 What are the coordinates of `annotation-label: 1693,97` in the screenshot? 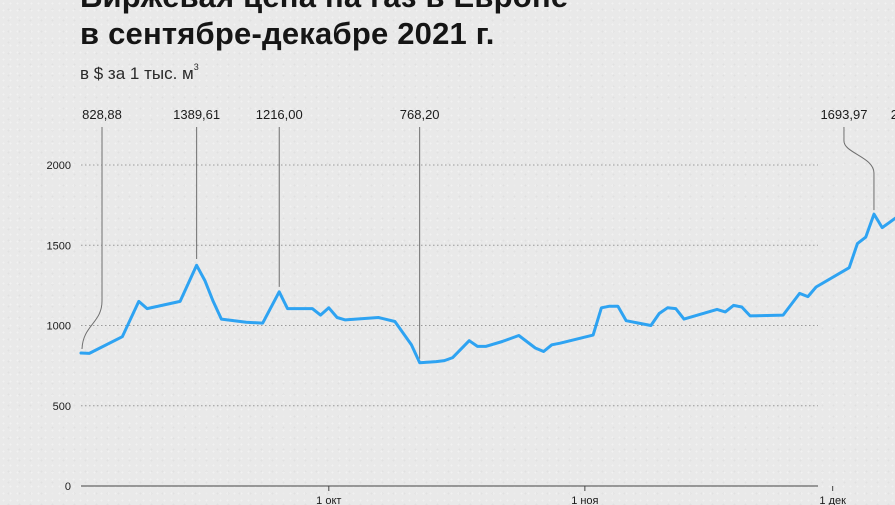 It's located at (843, 114).